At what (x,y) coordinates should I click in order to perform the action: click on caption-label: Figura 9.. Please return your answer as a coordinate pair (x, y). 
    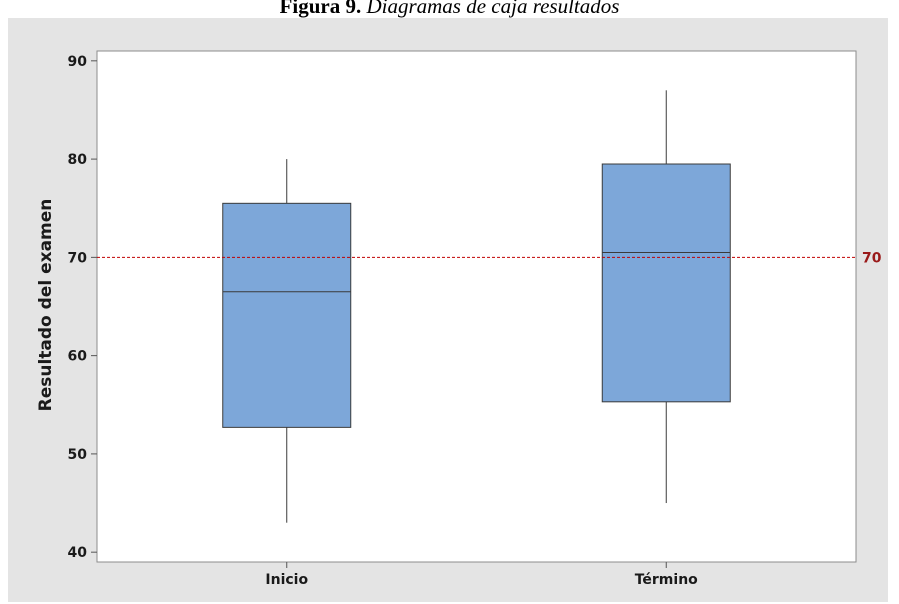
    Looking at the image, I should click on (320, 9).